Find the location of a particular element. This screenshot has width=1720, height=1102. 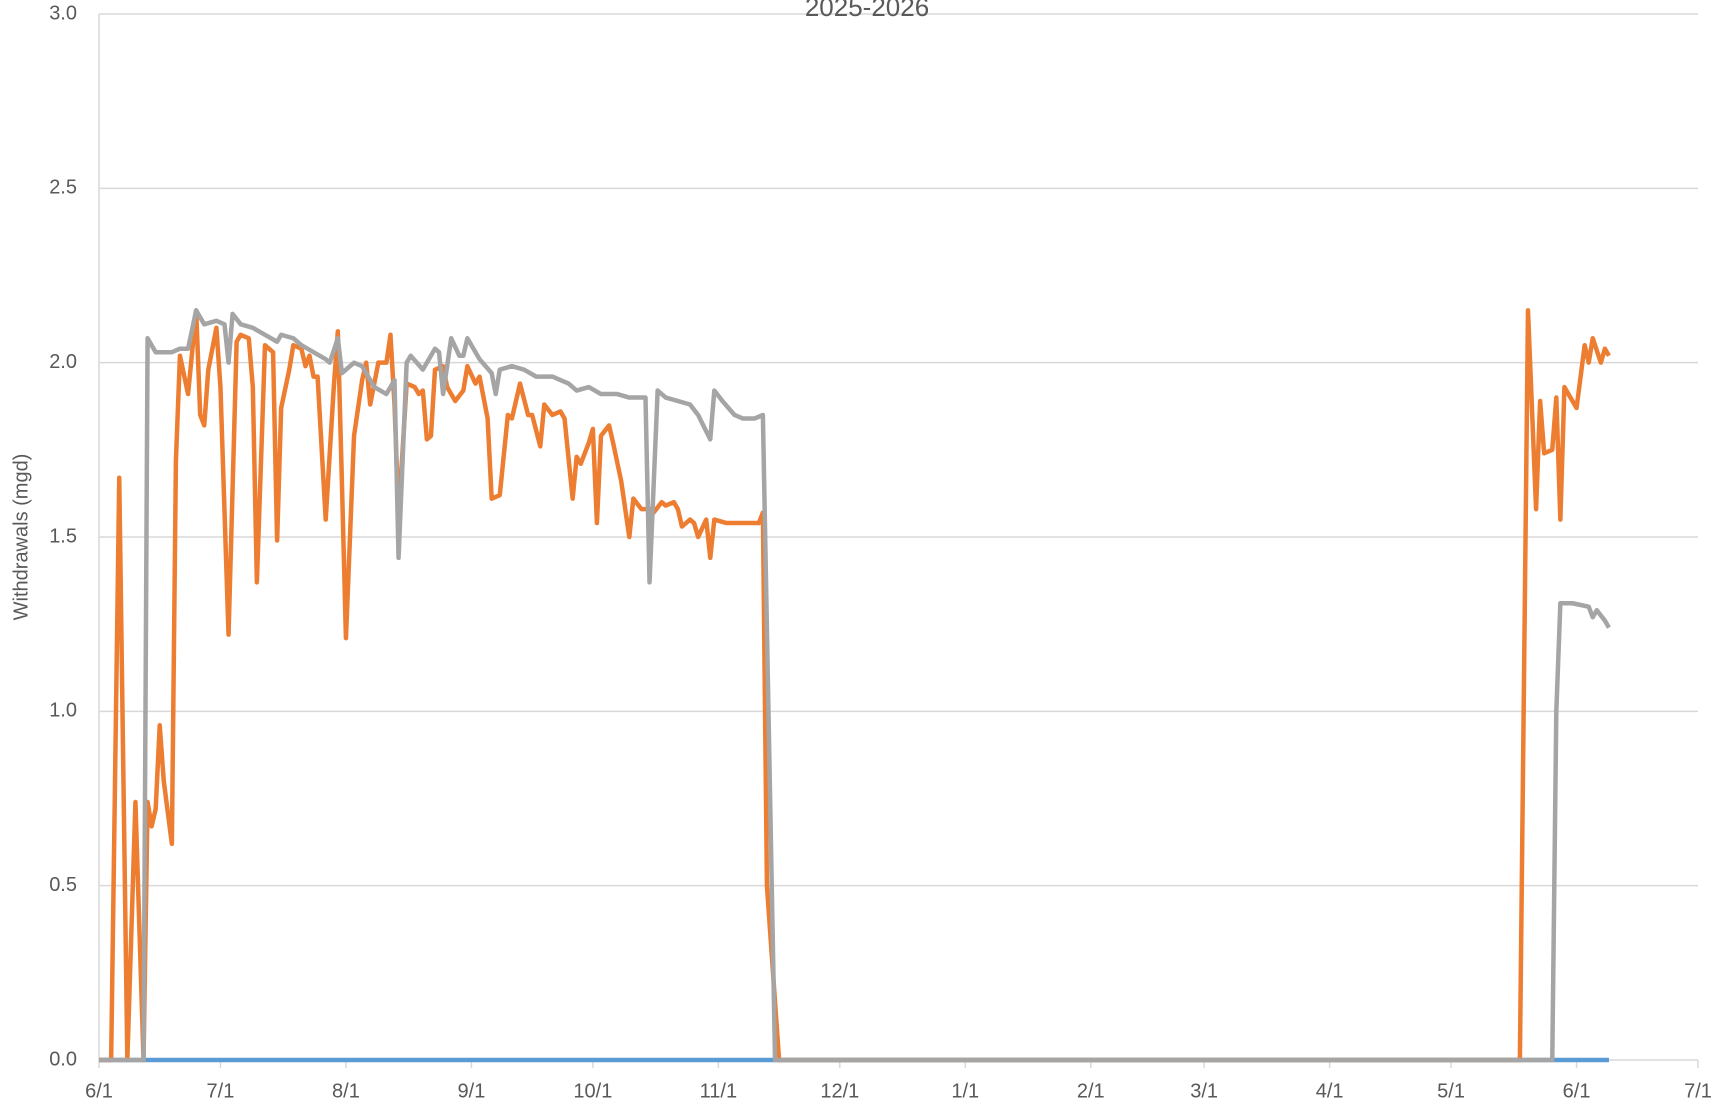

y-tick-label: 1.5 is located at coordinates (63, 536).